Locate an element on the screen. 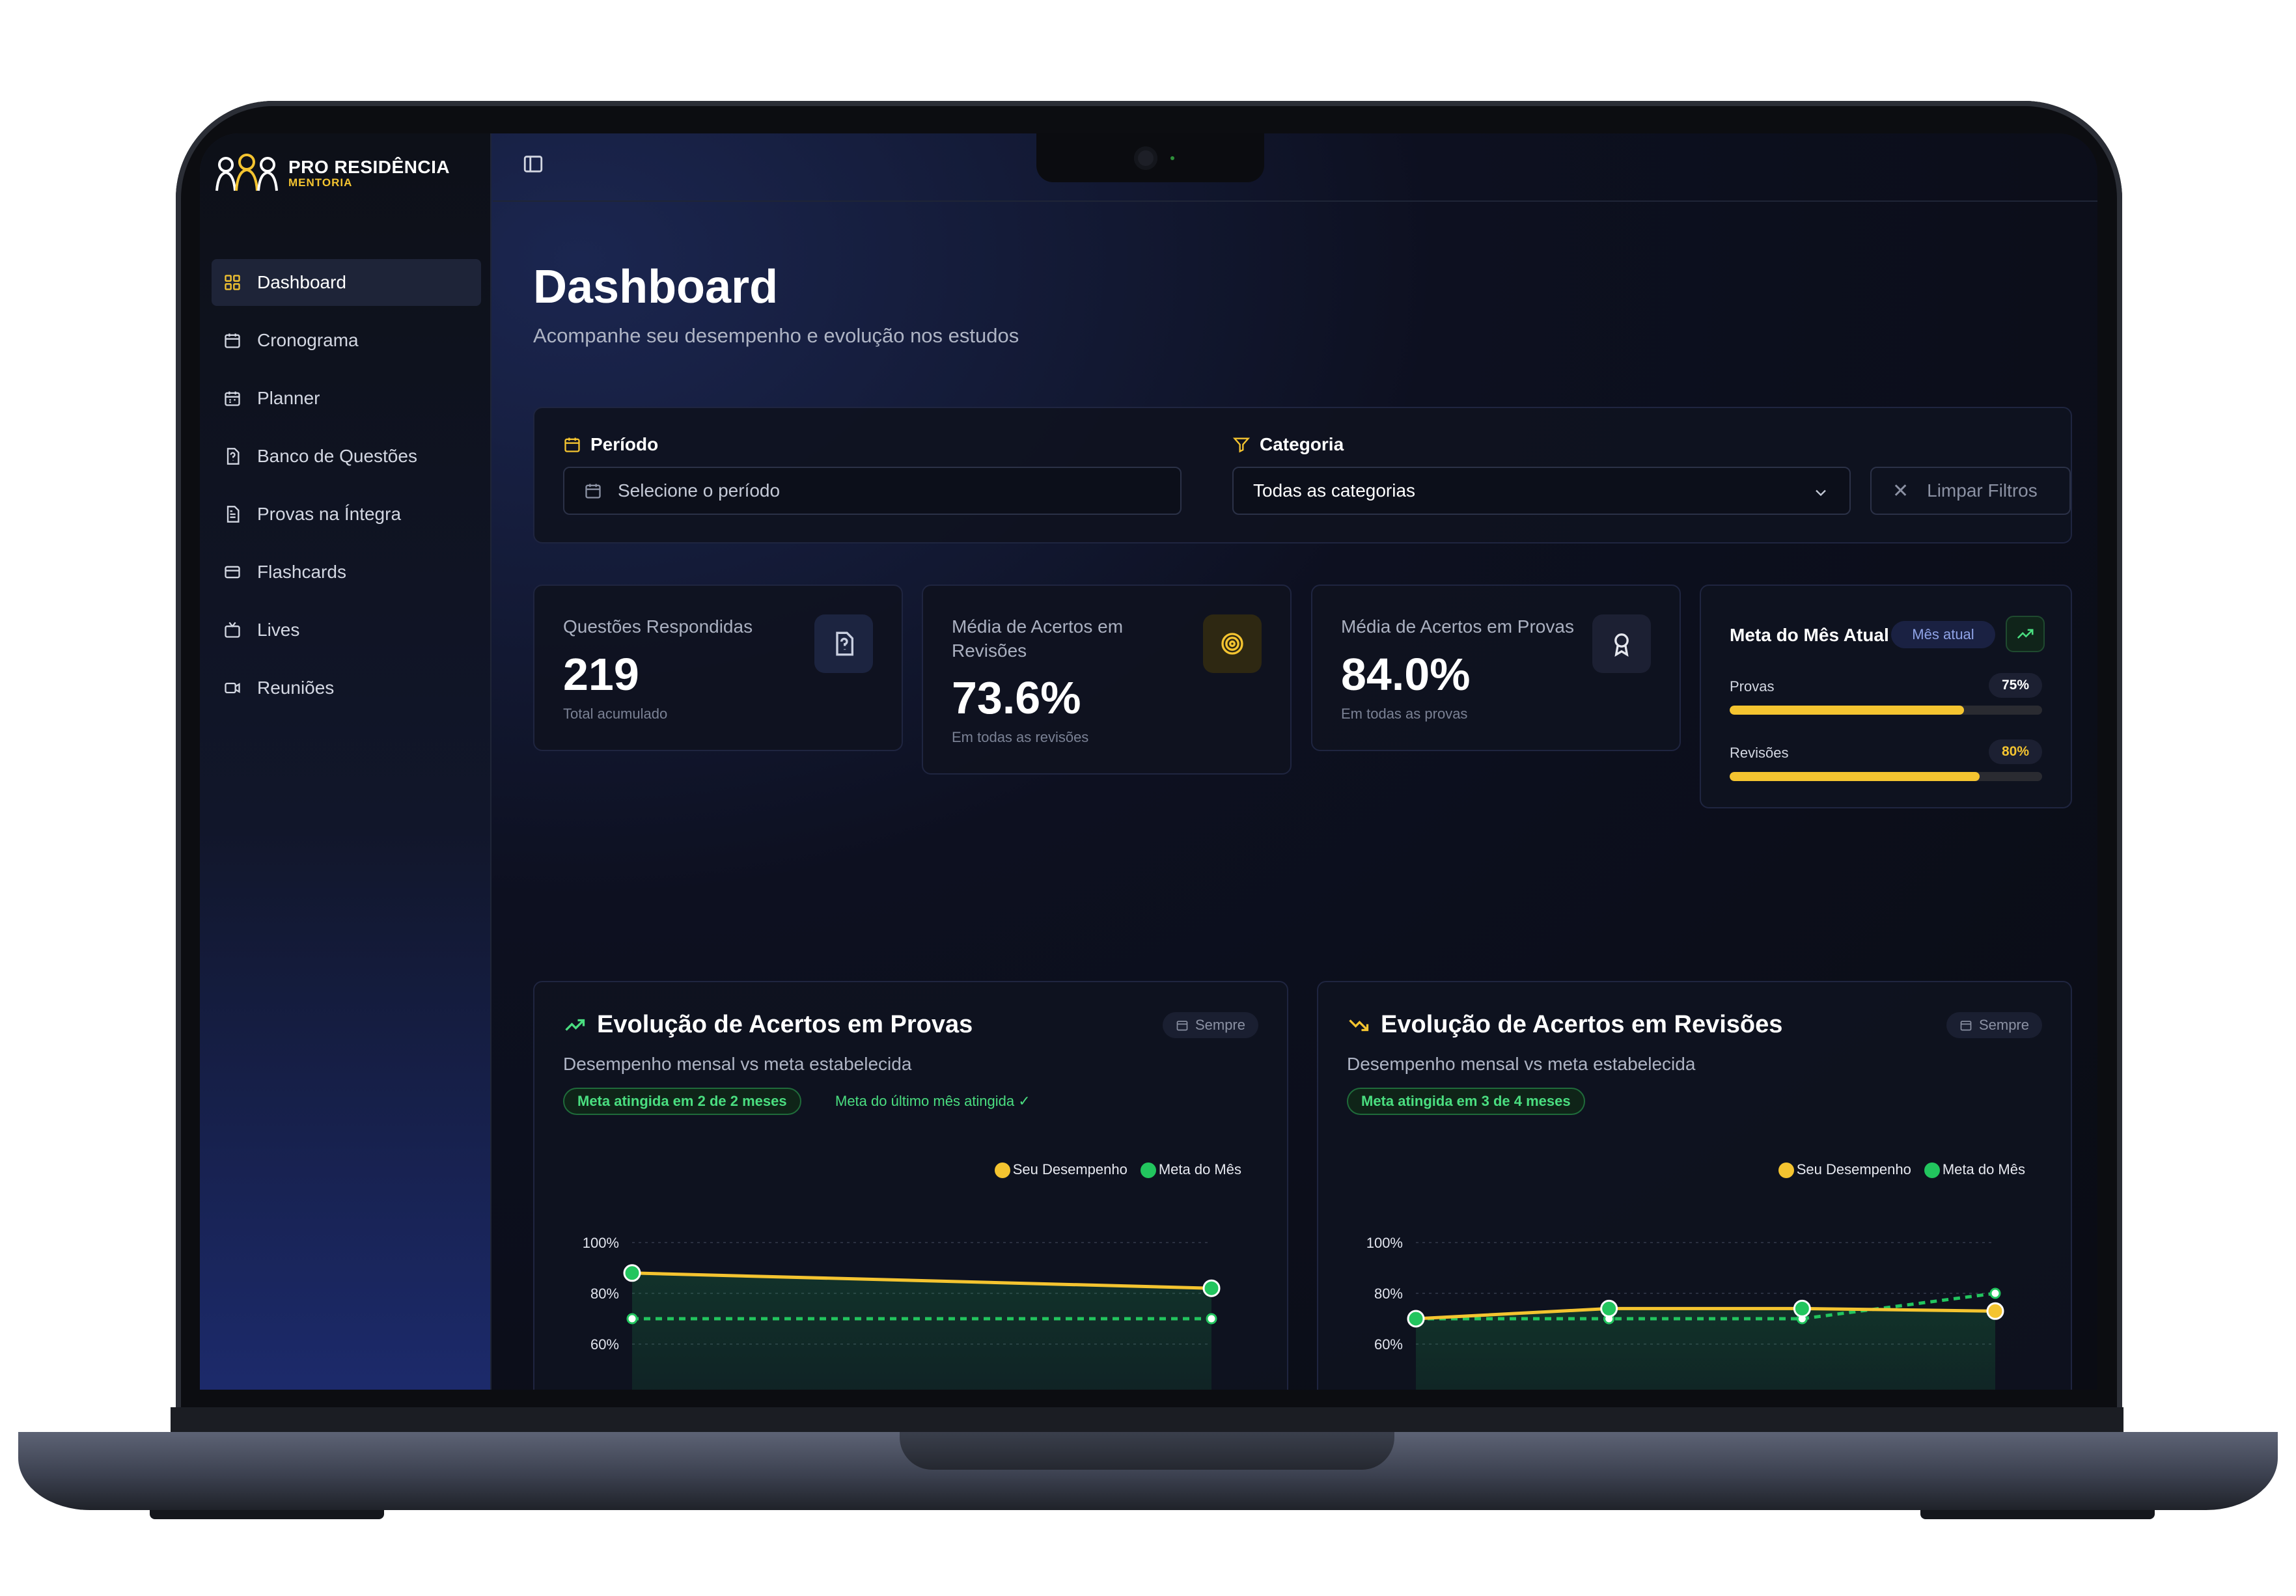  sidebar-item-lives: Lives is located at coordinates (346, 630).